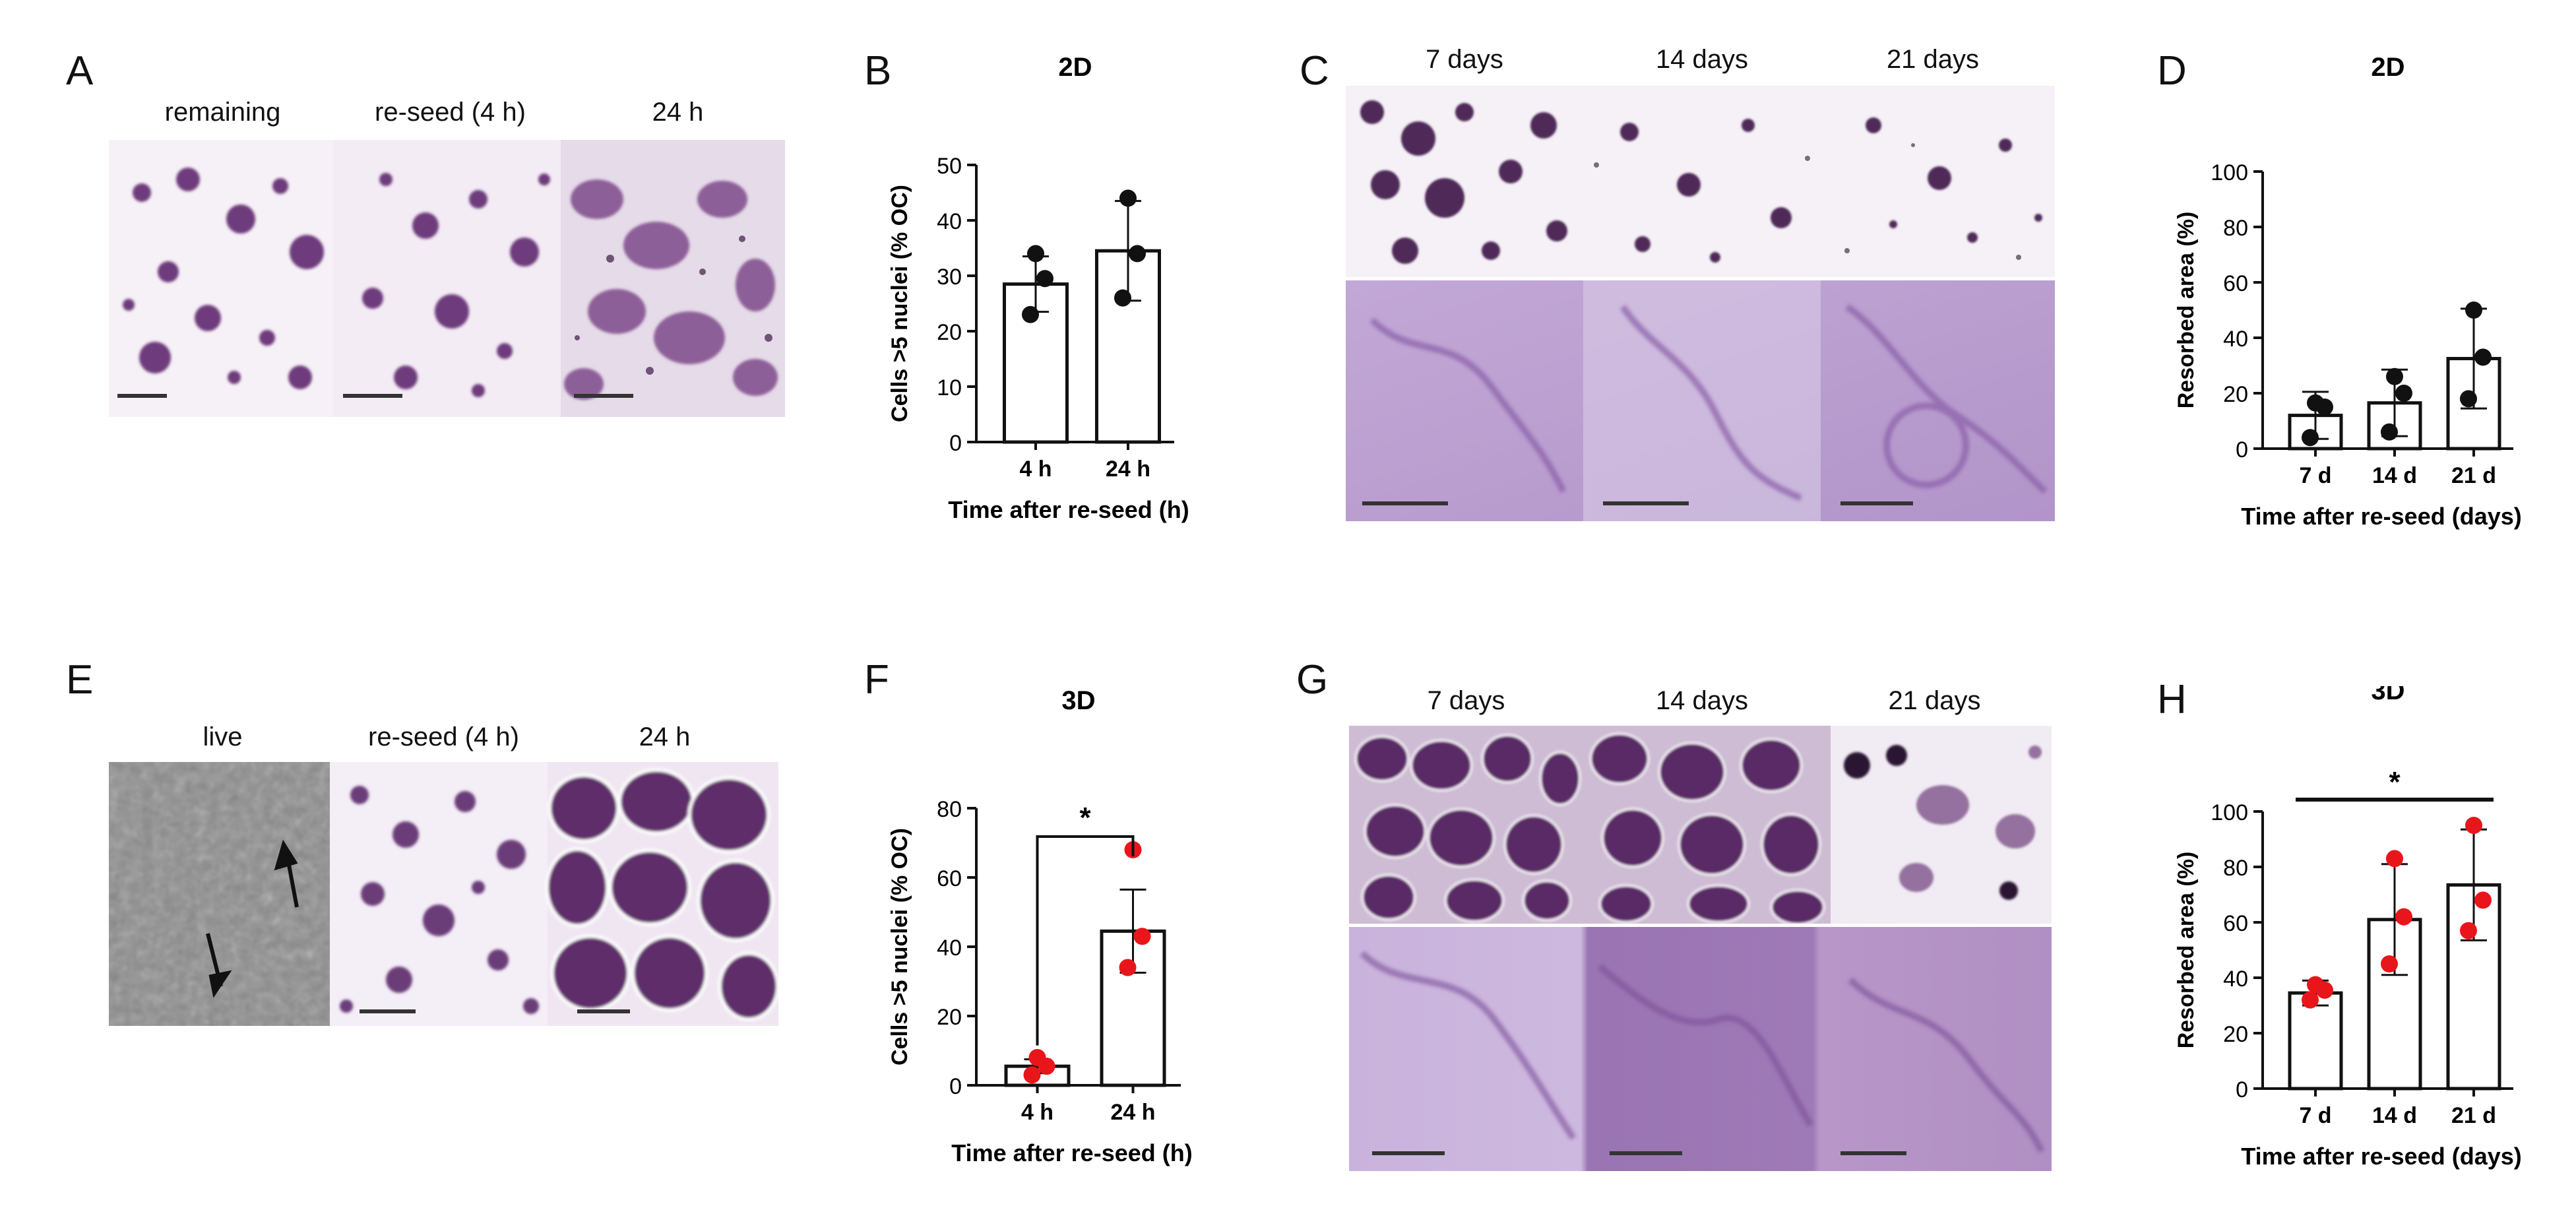  I want to click on chart-b-y-tick-label: 30, so click(950, 277).